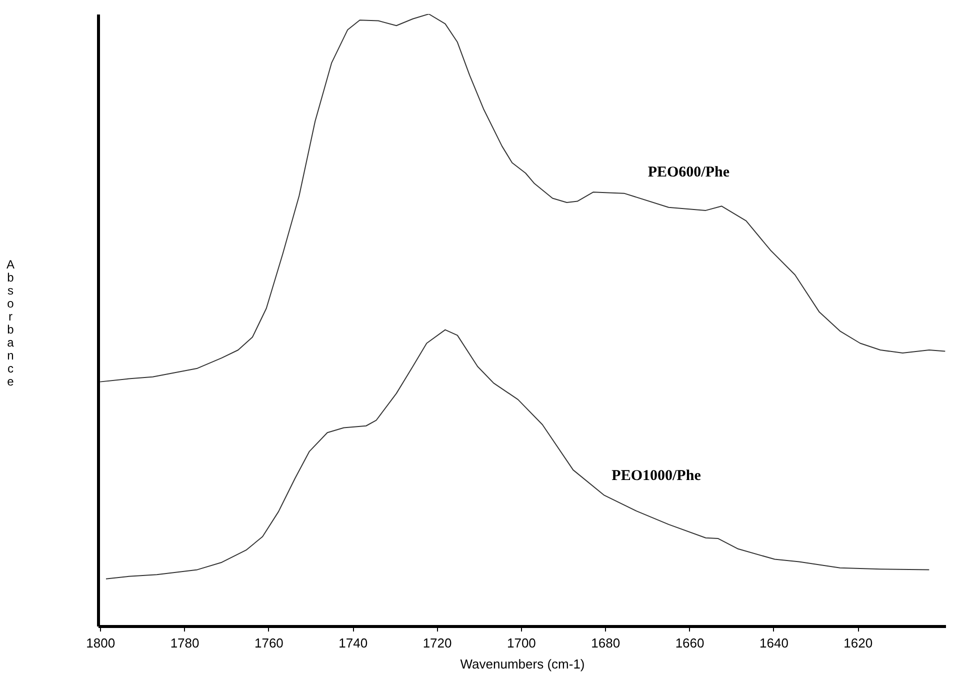 Image resolution: width=953 pixels, height=685 pixels. Describe the element at coordinates (605, 643) in the screenshot. I see `x-tick-label: 1680` at that location.